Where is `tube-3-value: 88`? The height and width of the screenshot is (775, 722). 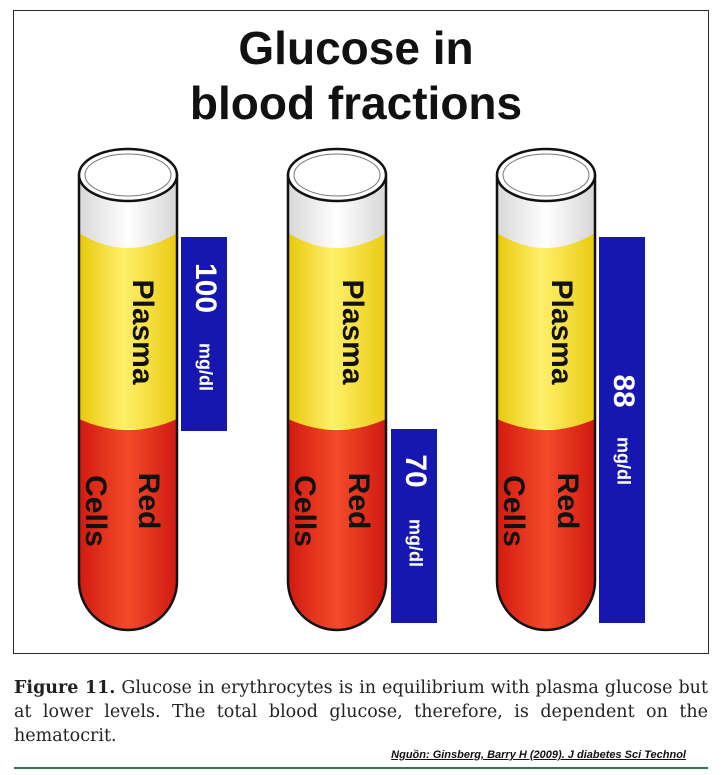 tube-3-value: 88 is located at coordinates (623, 390).